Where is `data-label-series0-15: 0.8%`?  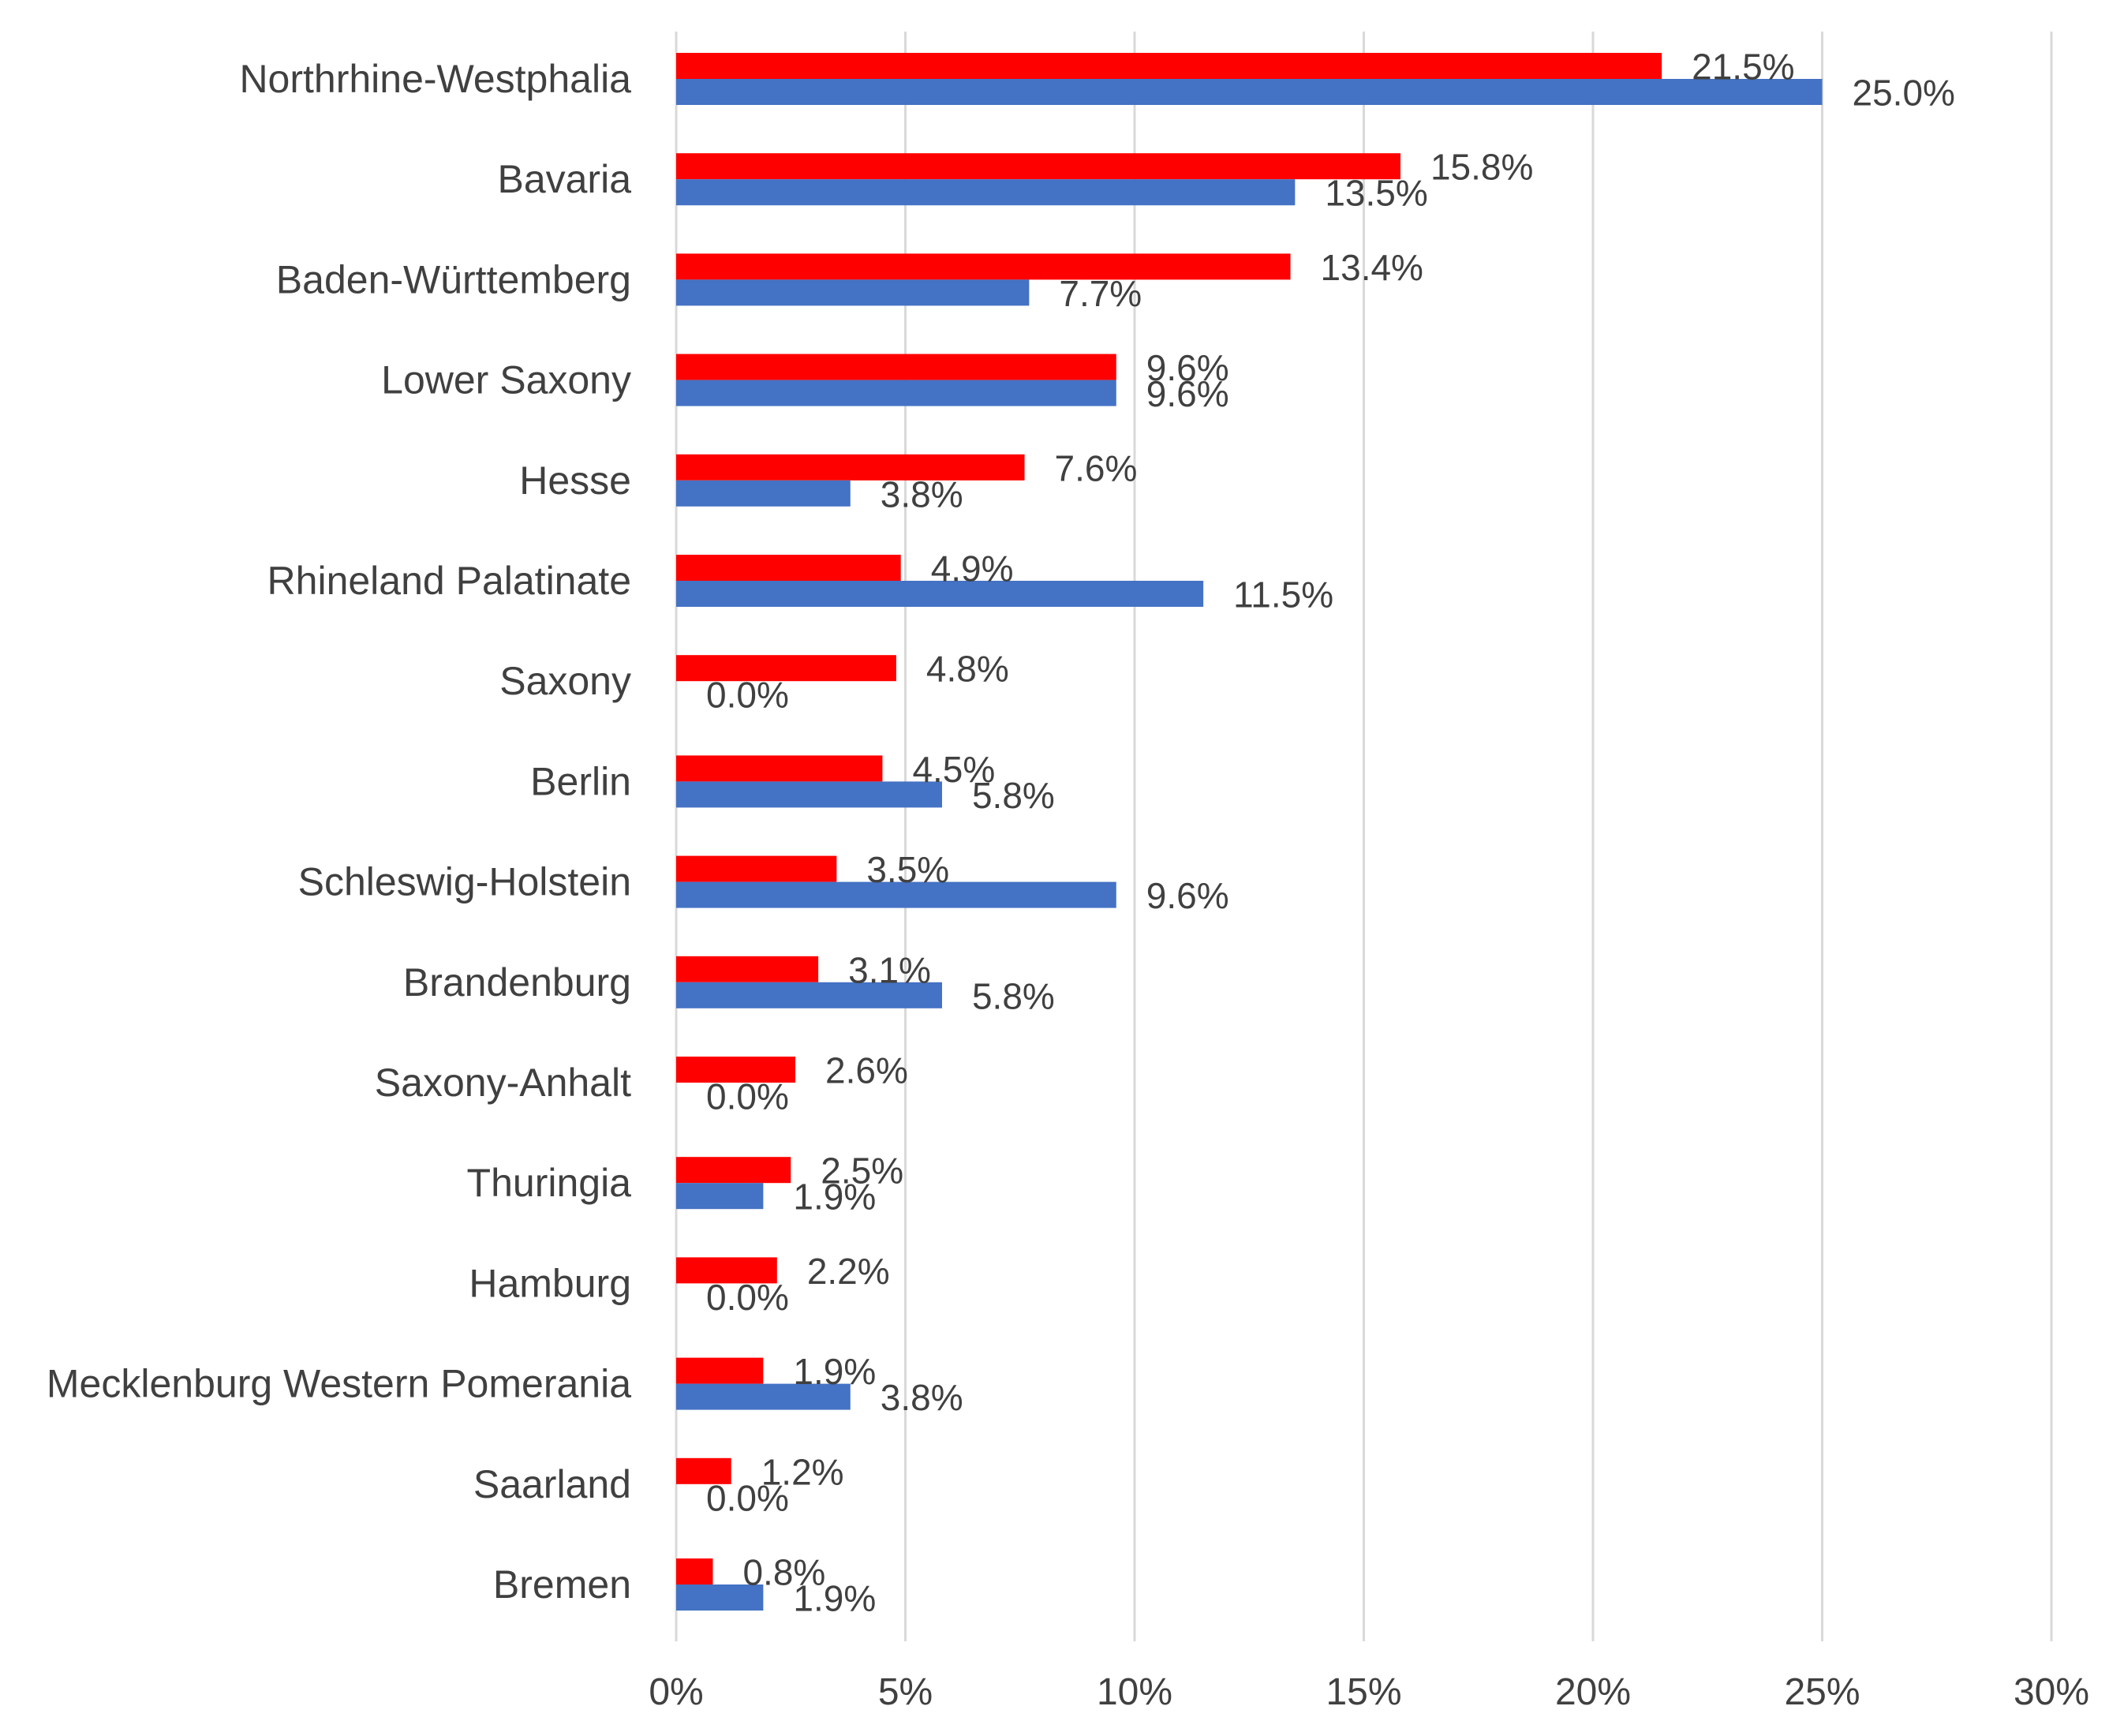
data-label-series0-15: 0.8% is located at coordinates (783, 1572).